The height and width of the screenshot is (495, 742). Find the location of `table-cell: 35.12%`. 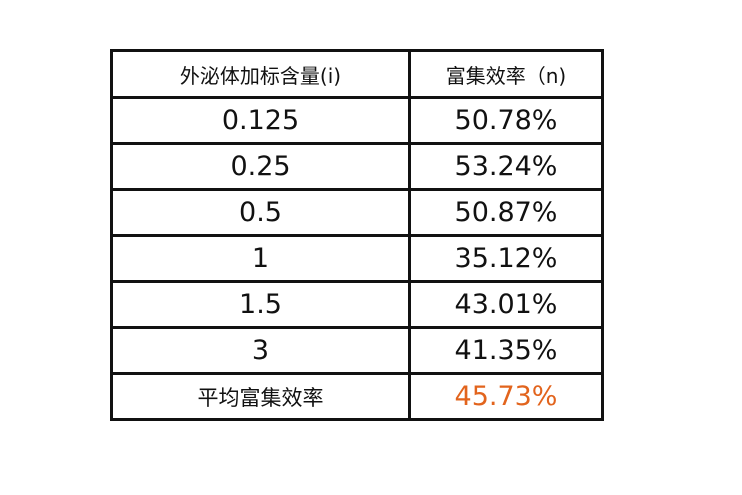

table-cell: 35.12% is located at coordinates (506, 258).